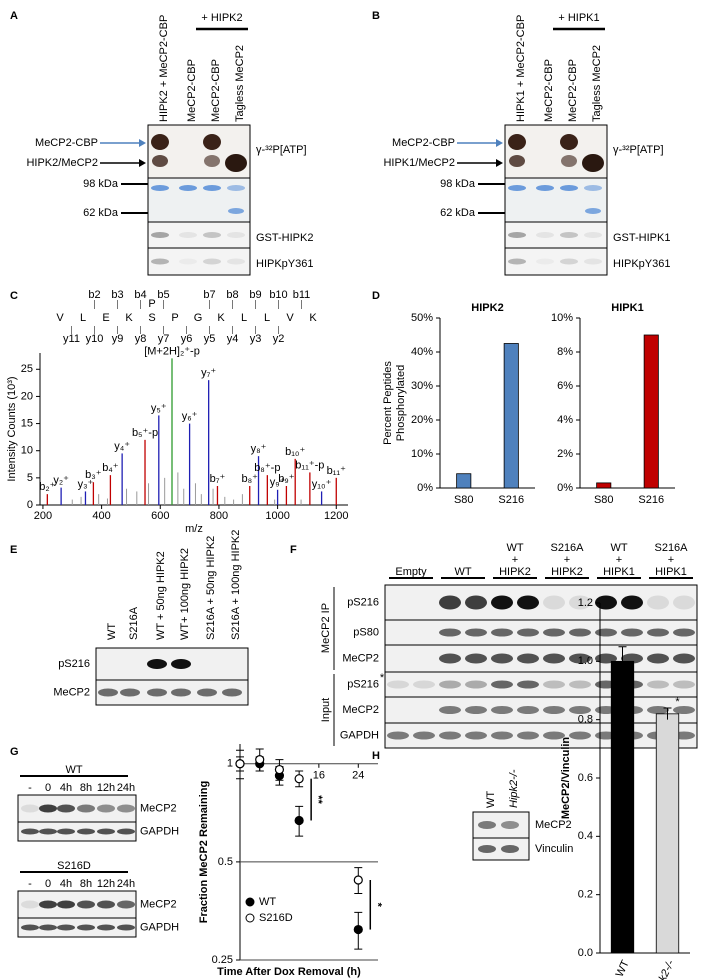 The height and width of the screenshot is (980, 701). Describe the element at coordinates (464, 500) in the screenshot. I see `x-tick-label: S80` at that location.